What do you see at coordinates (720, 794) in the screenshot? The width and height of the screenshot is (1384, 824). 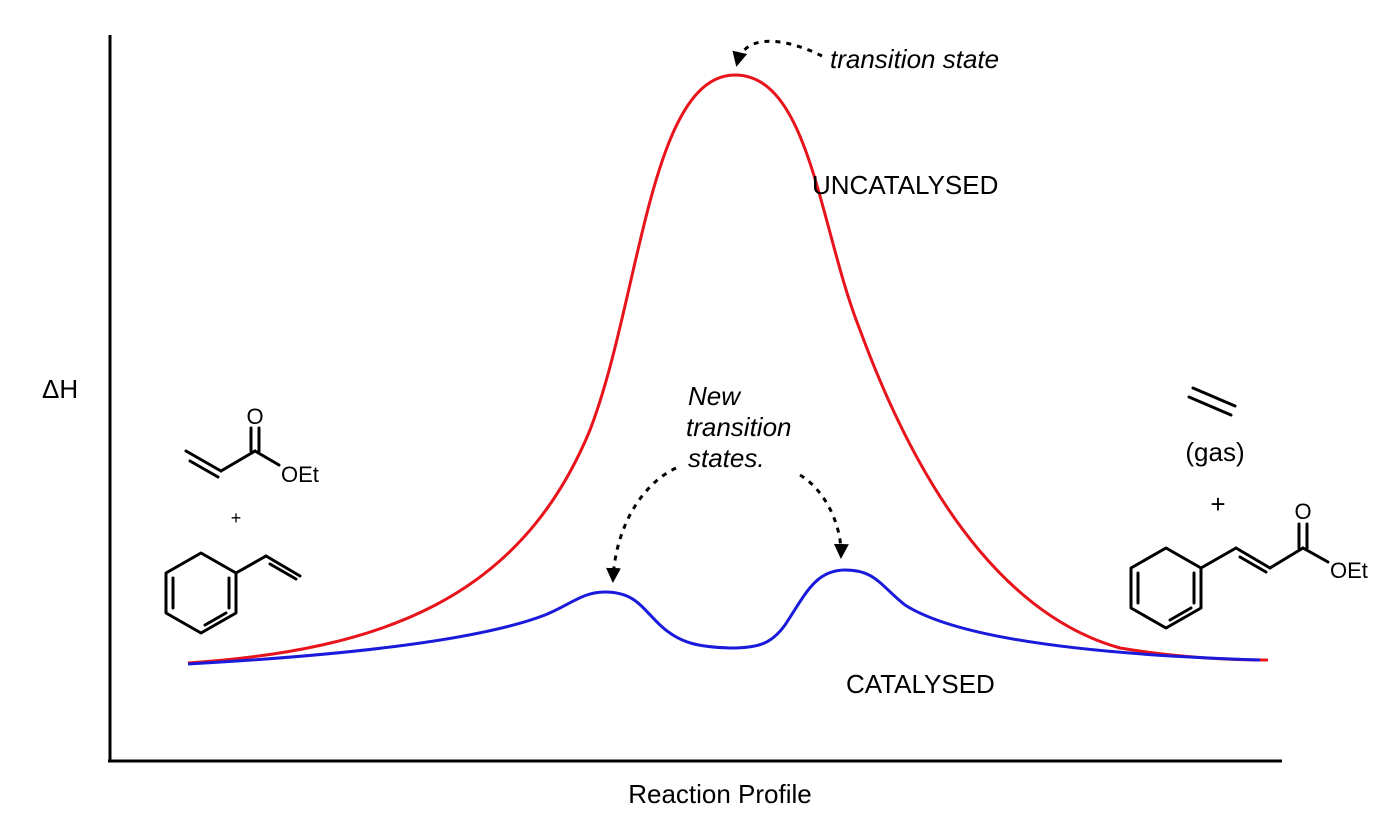 I see `x-axis-label: Reaction Profile` at bounding box center [720, 794].